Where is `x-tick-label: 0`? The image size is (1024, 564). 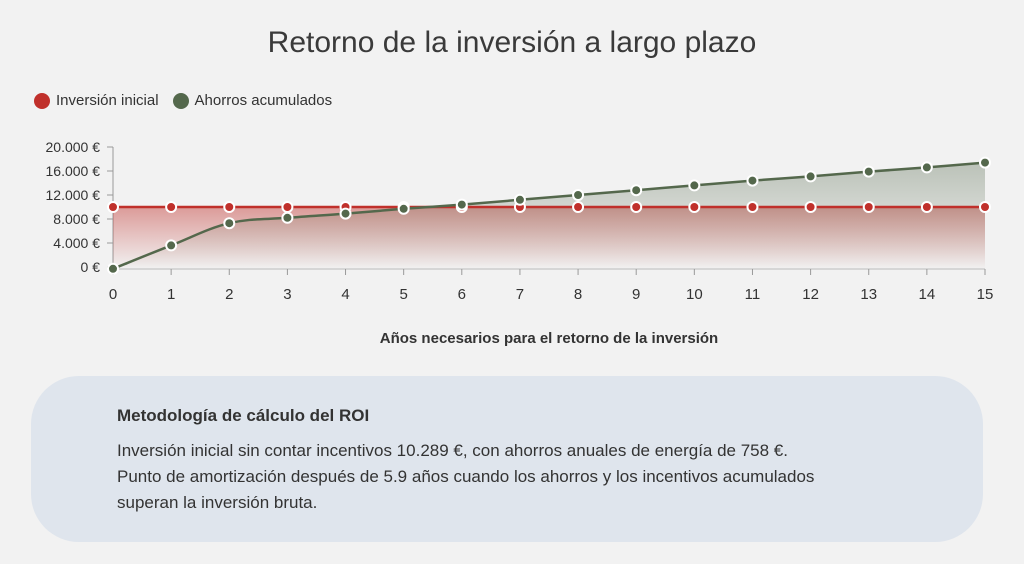
x-tick-label: 0 is located at coordinates (113, 294).